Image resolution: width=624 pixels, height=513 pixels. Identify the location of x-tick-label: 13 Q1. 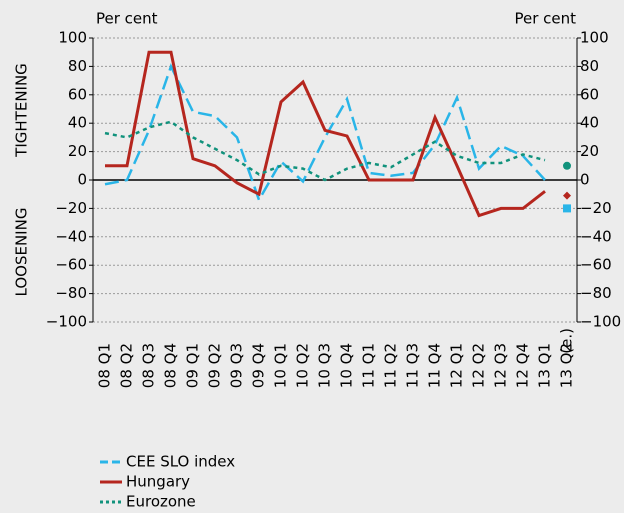
(545, 365).